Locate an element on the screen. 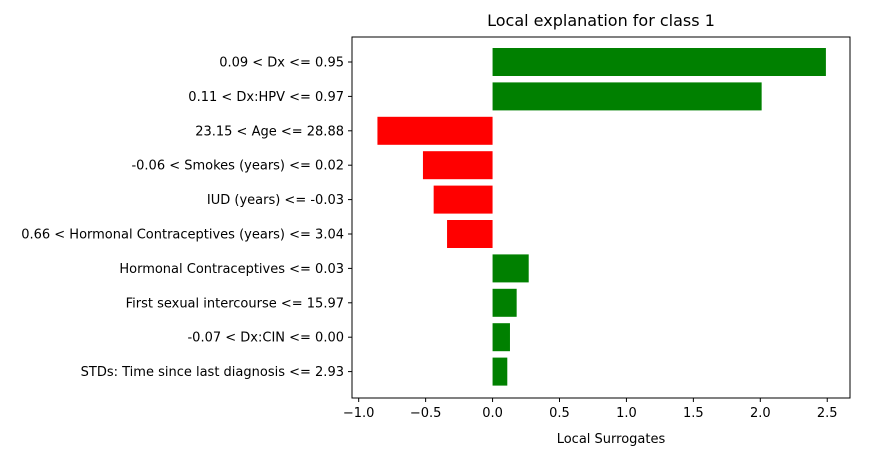  x-tick-label: −0.5 is located at coordinates (426, 413).